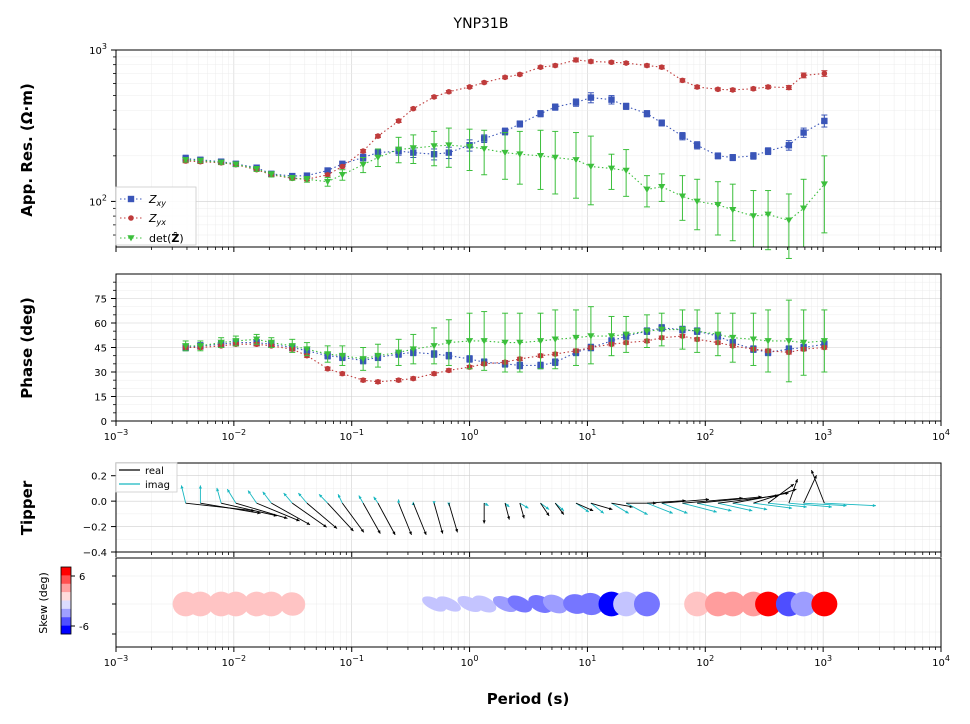 The image size is (970, 724). Describe the element at coordinates (588, 661) in the screenshot. I see `x-tick-label: 10¹` at that location.